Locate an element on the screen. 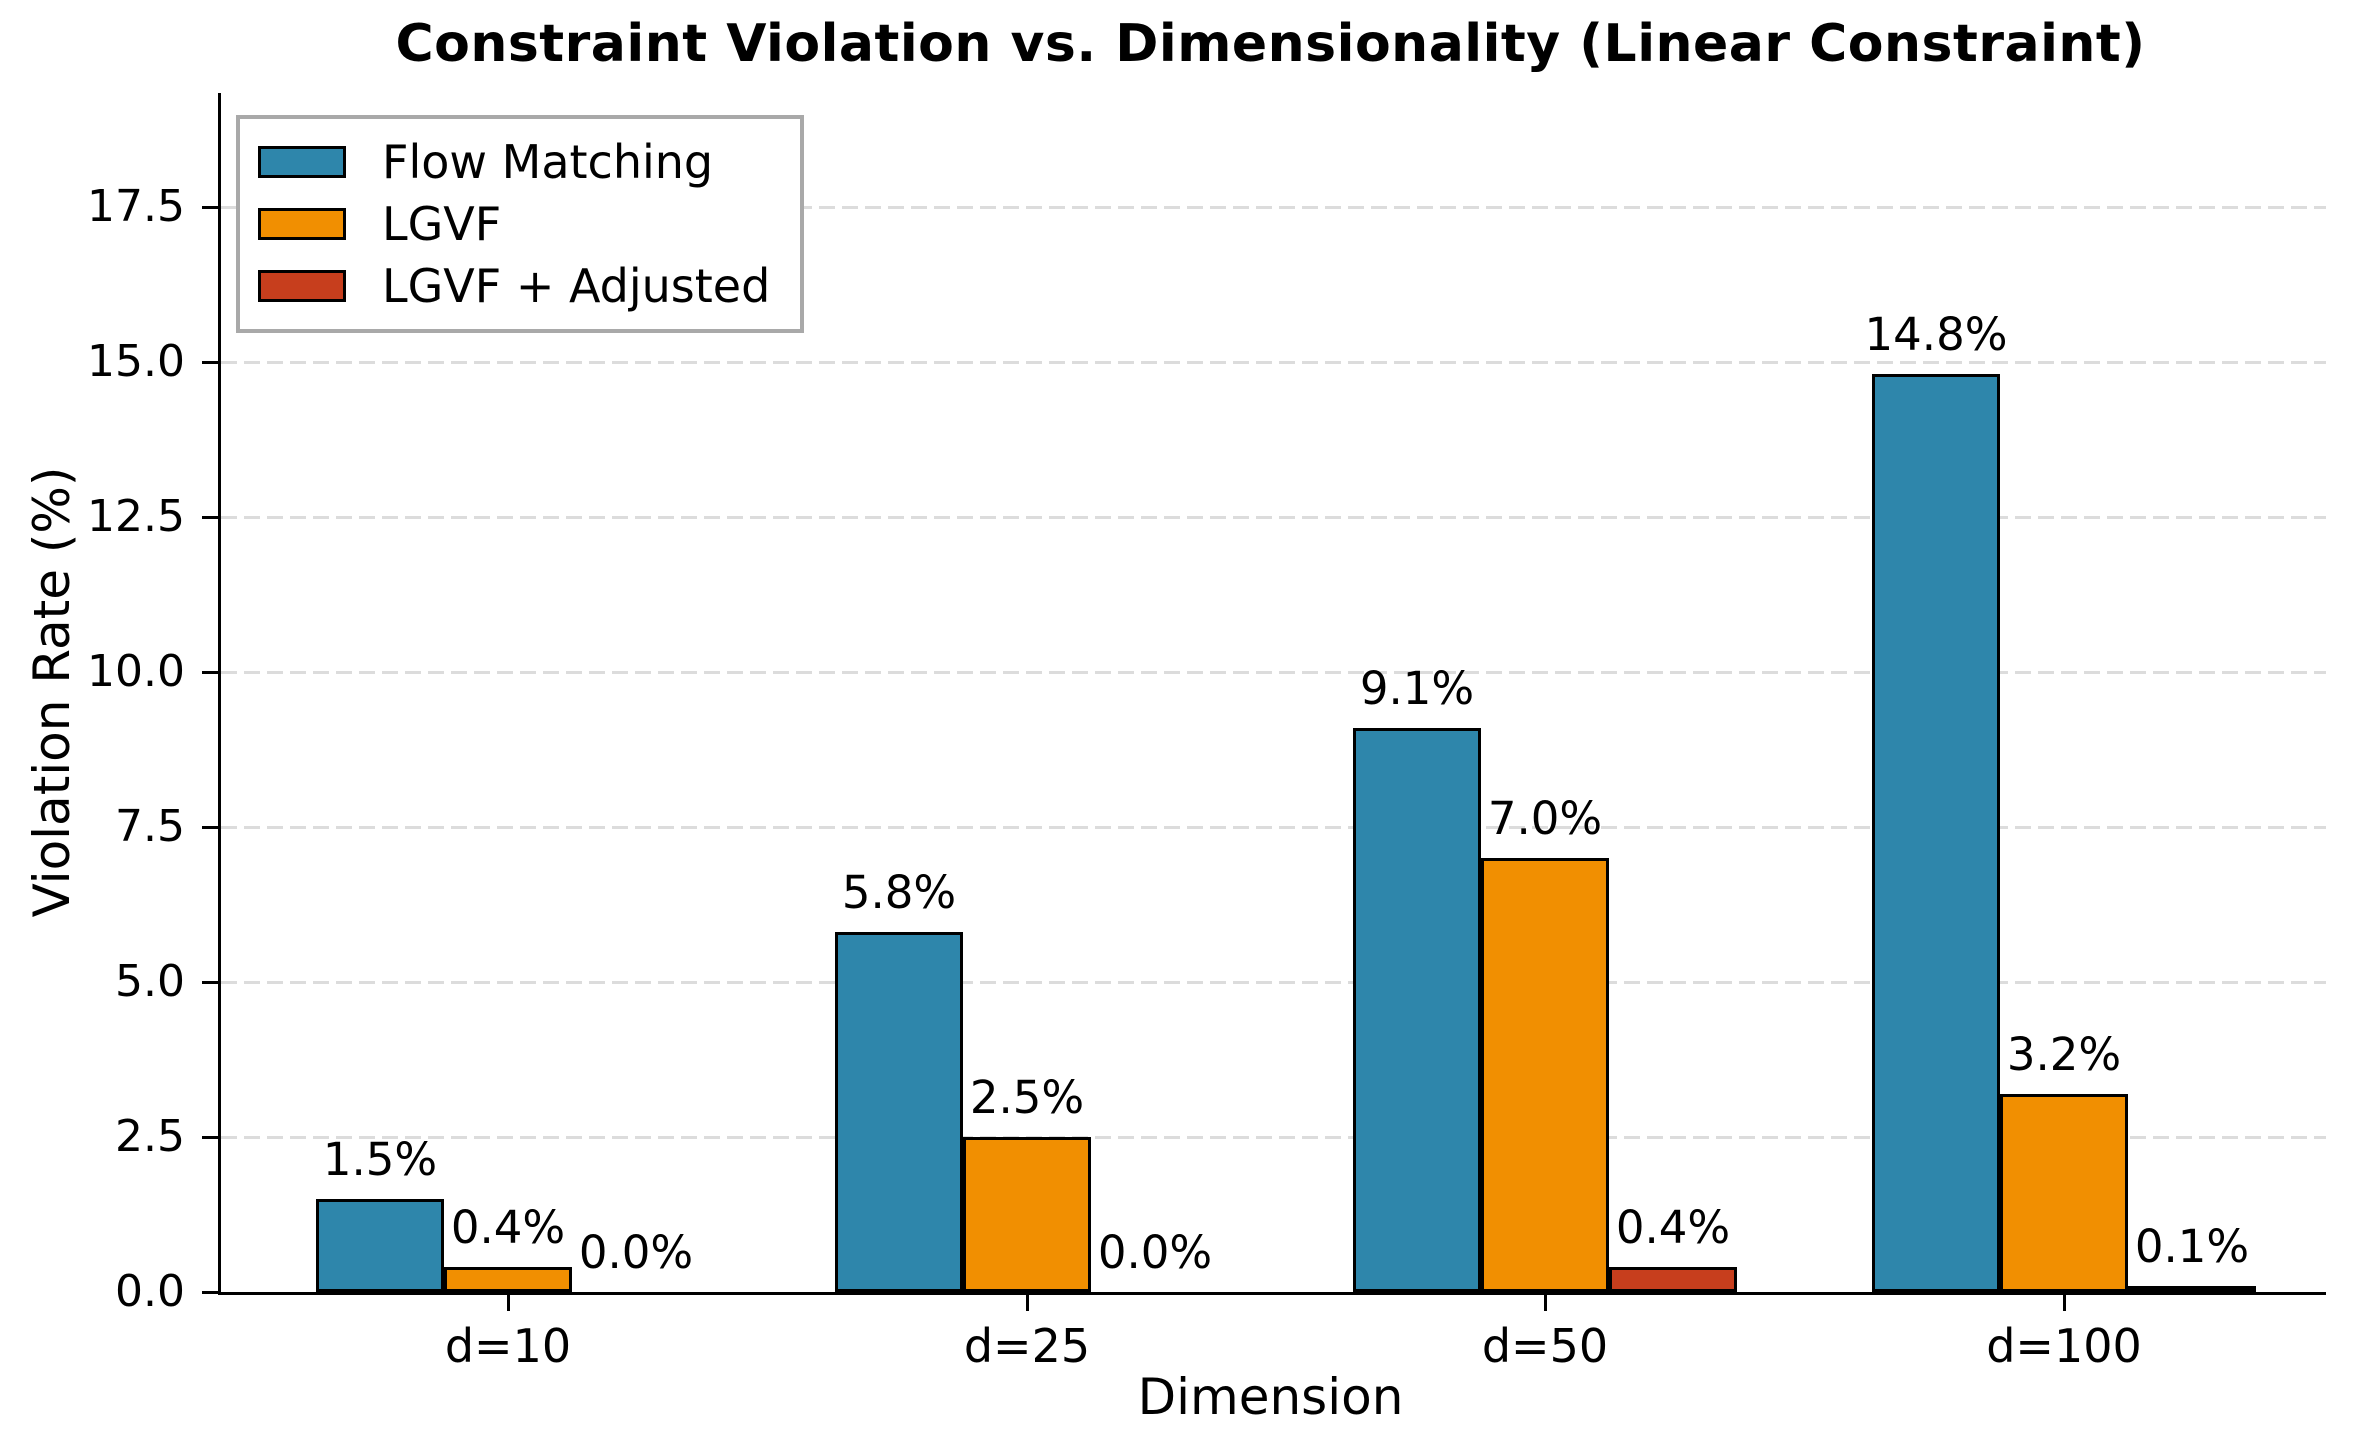 This screenshot has width=2355, height=1454. bar-flow-matching-d=10 is located at coordinates (380, 1245).